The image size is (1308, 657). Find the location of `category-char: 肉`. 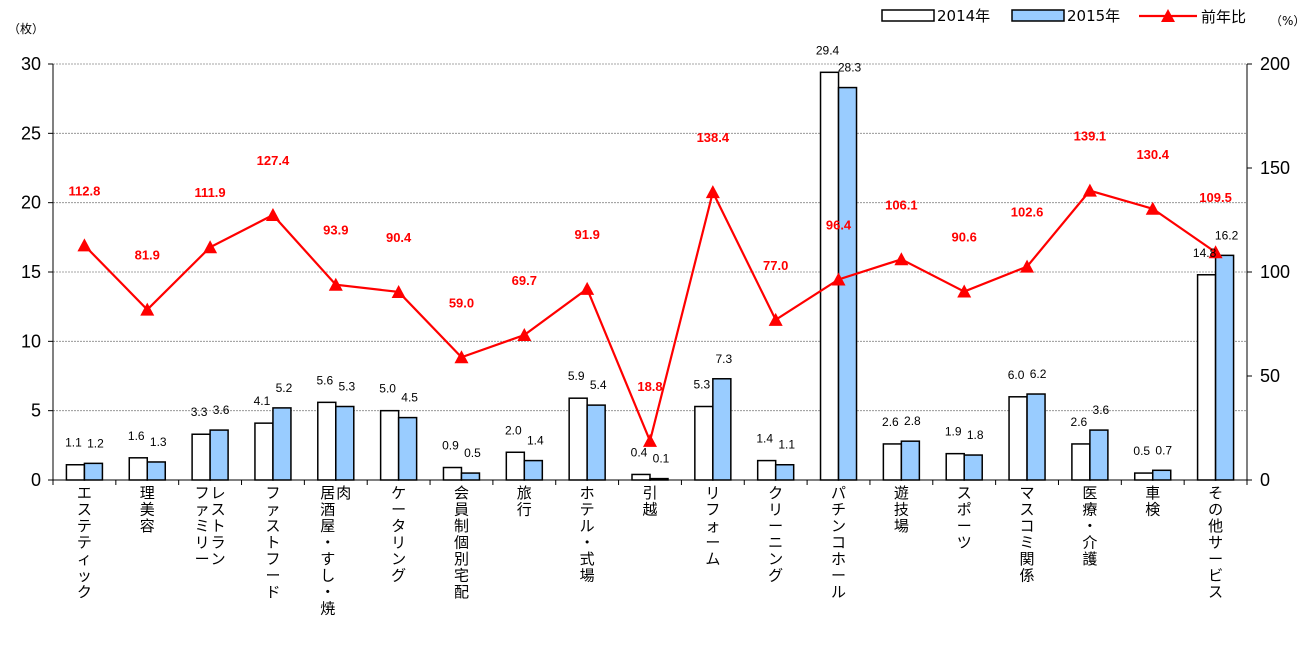

category-char: 肉 is located at coordinates (343, 493).